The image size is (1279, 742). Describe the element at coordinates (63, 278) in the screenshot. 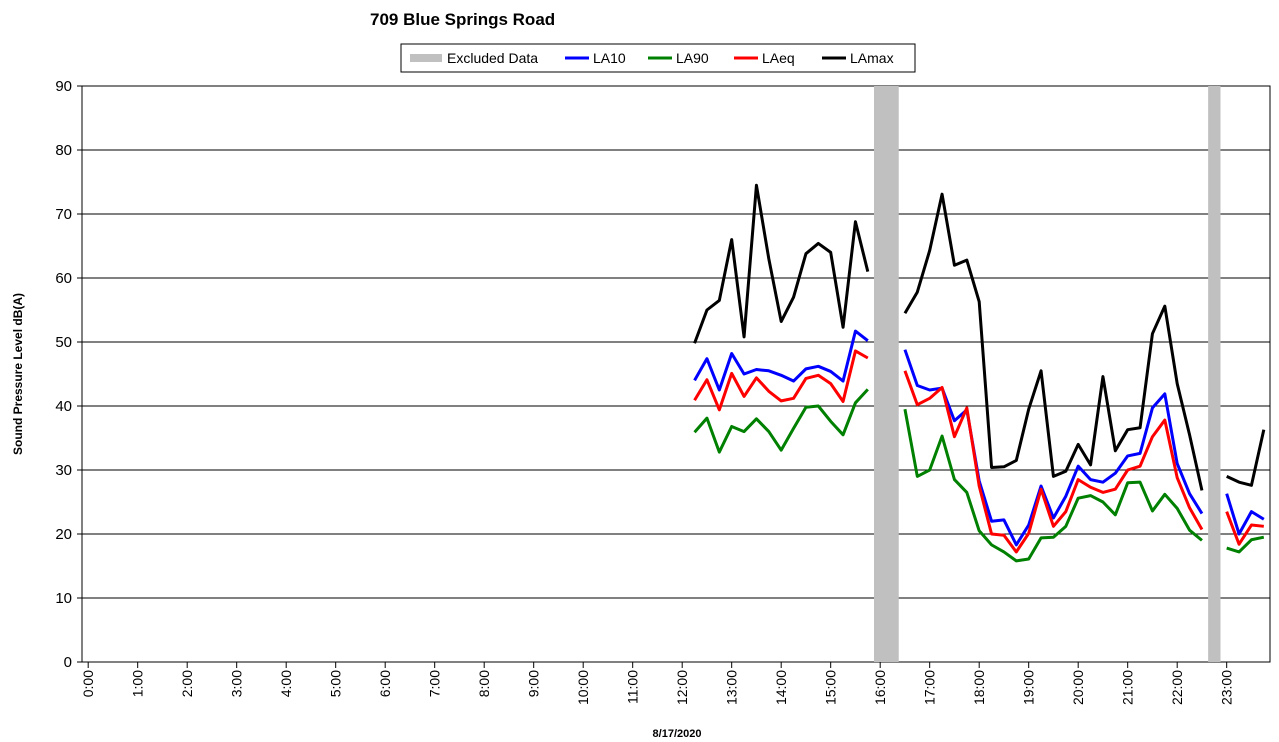

I see `y-tick-label: 60` at that location.